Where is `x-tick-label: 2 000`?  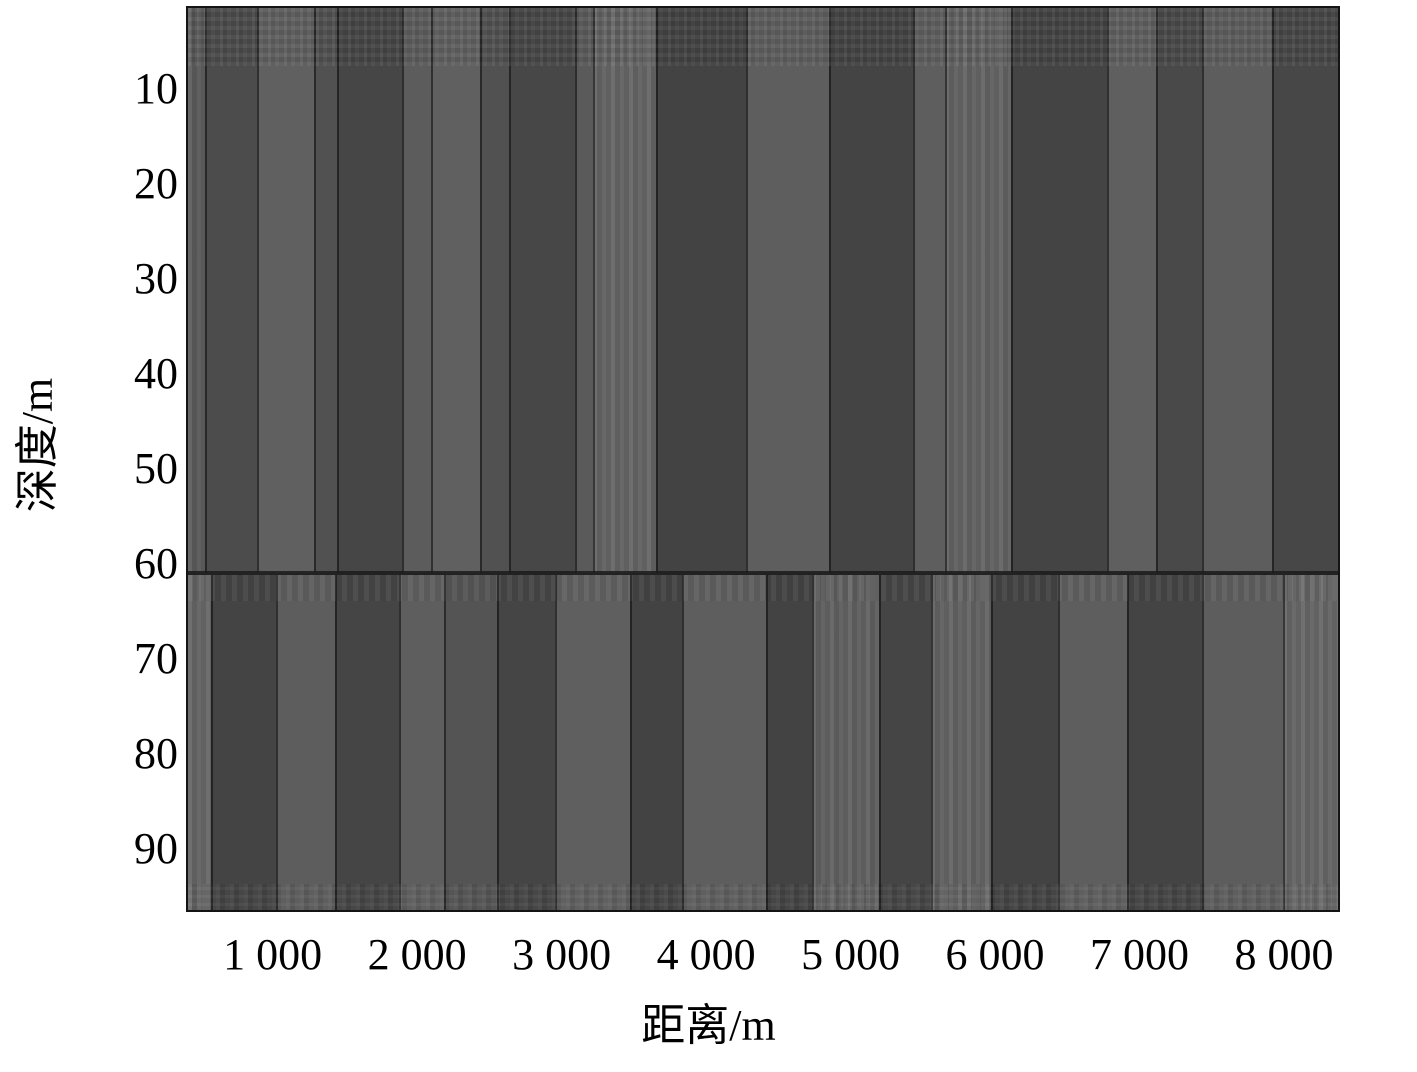
x-tick-label: 2 000 is located at coordinates (417, 954).